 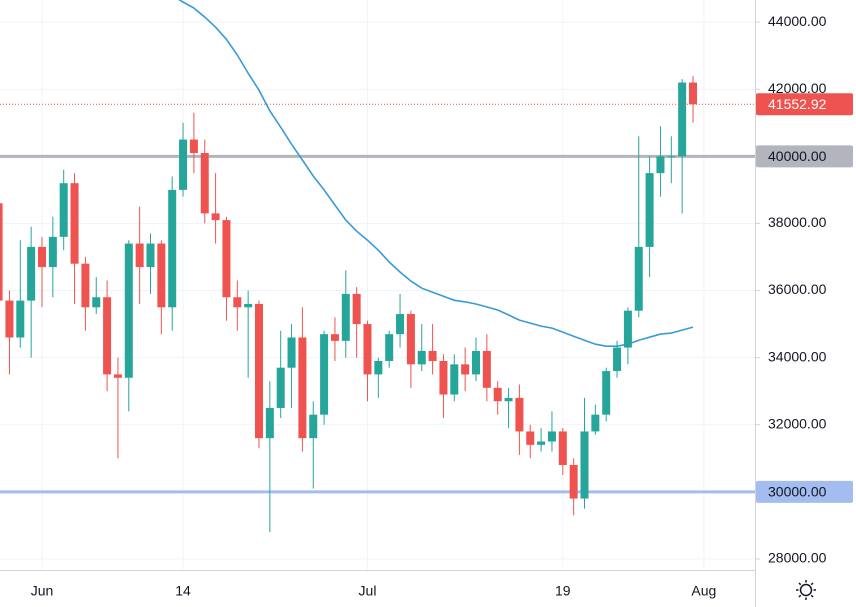 What do you see at coordinates (703, 591) in the screenshot?
I see `x-tick-label: Aug` at bounding box center [703, 591].